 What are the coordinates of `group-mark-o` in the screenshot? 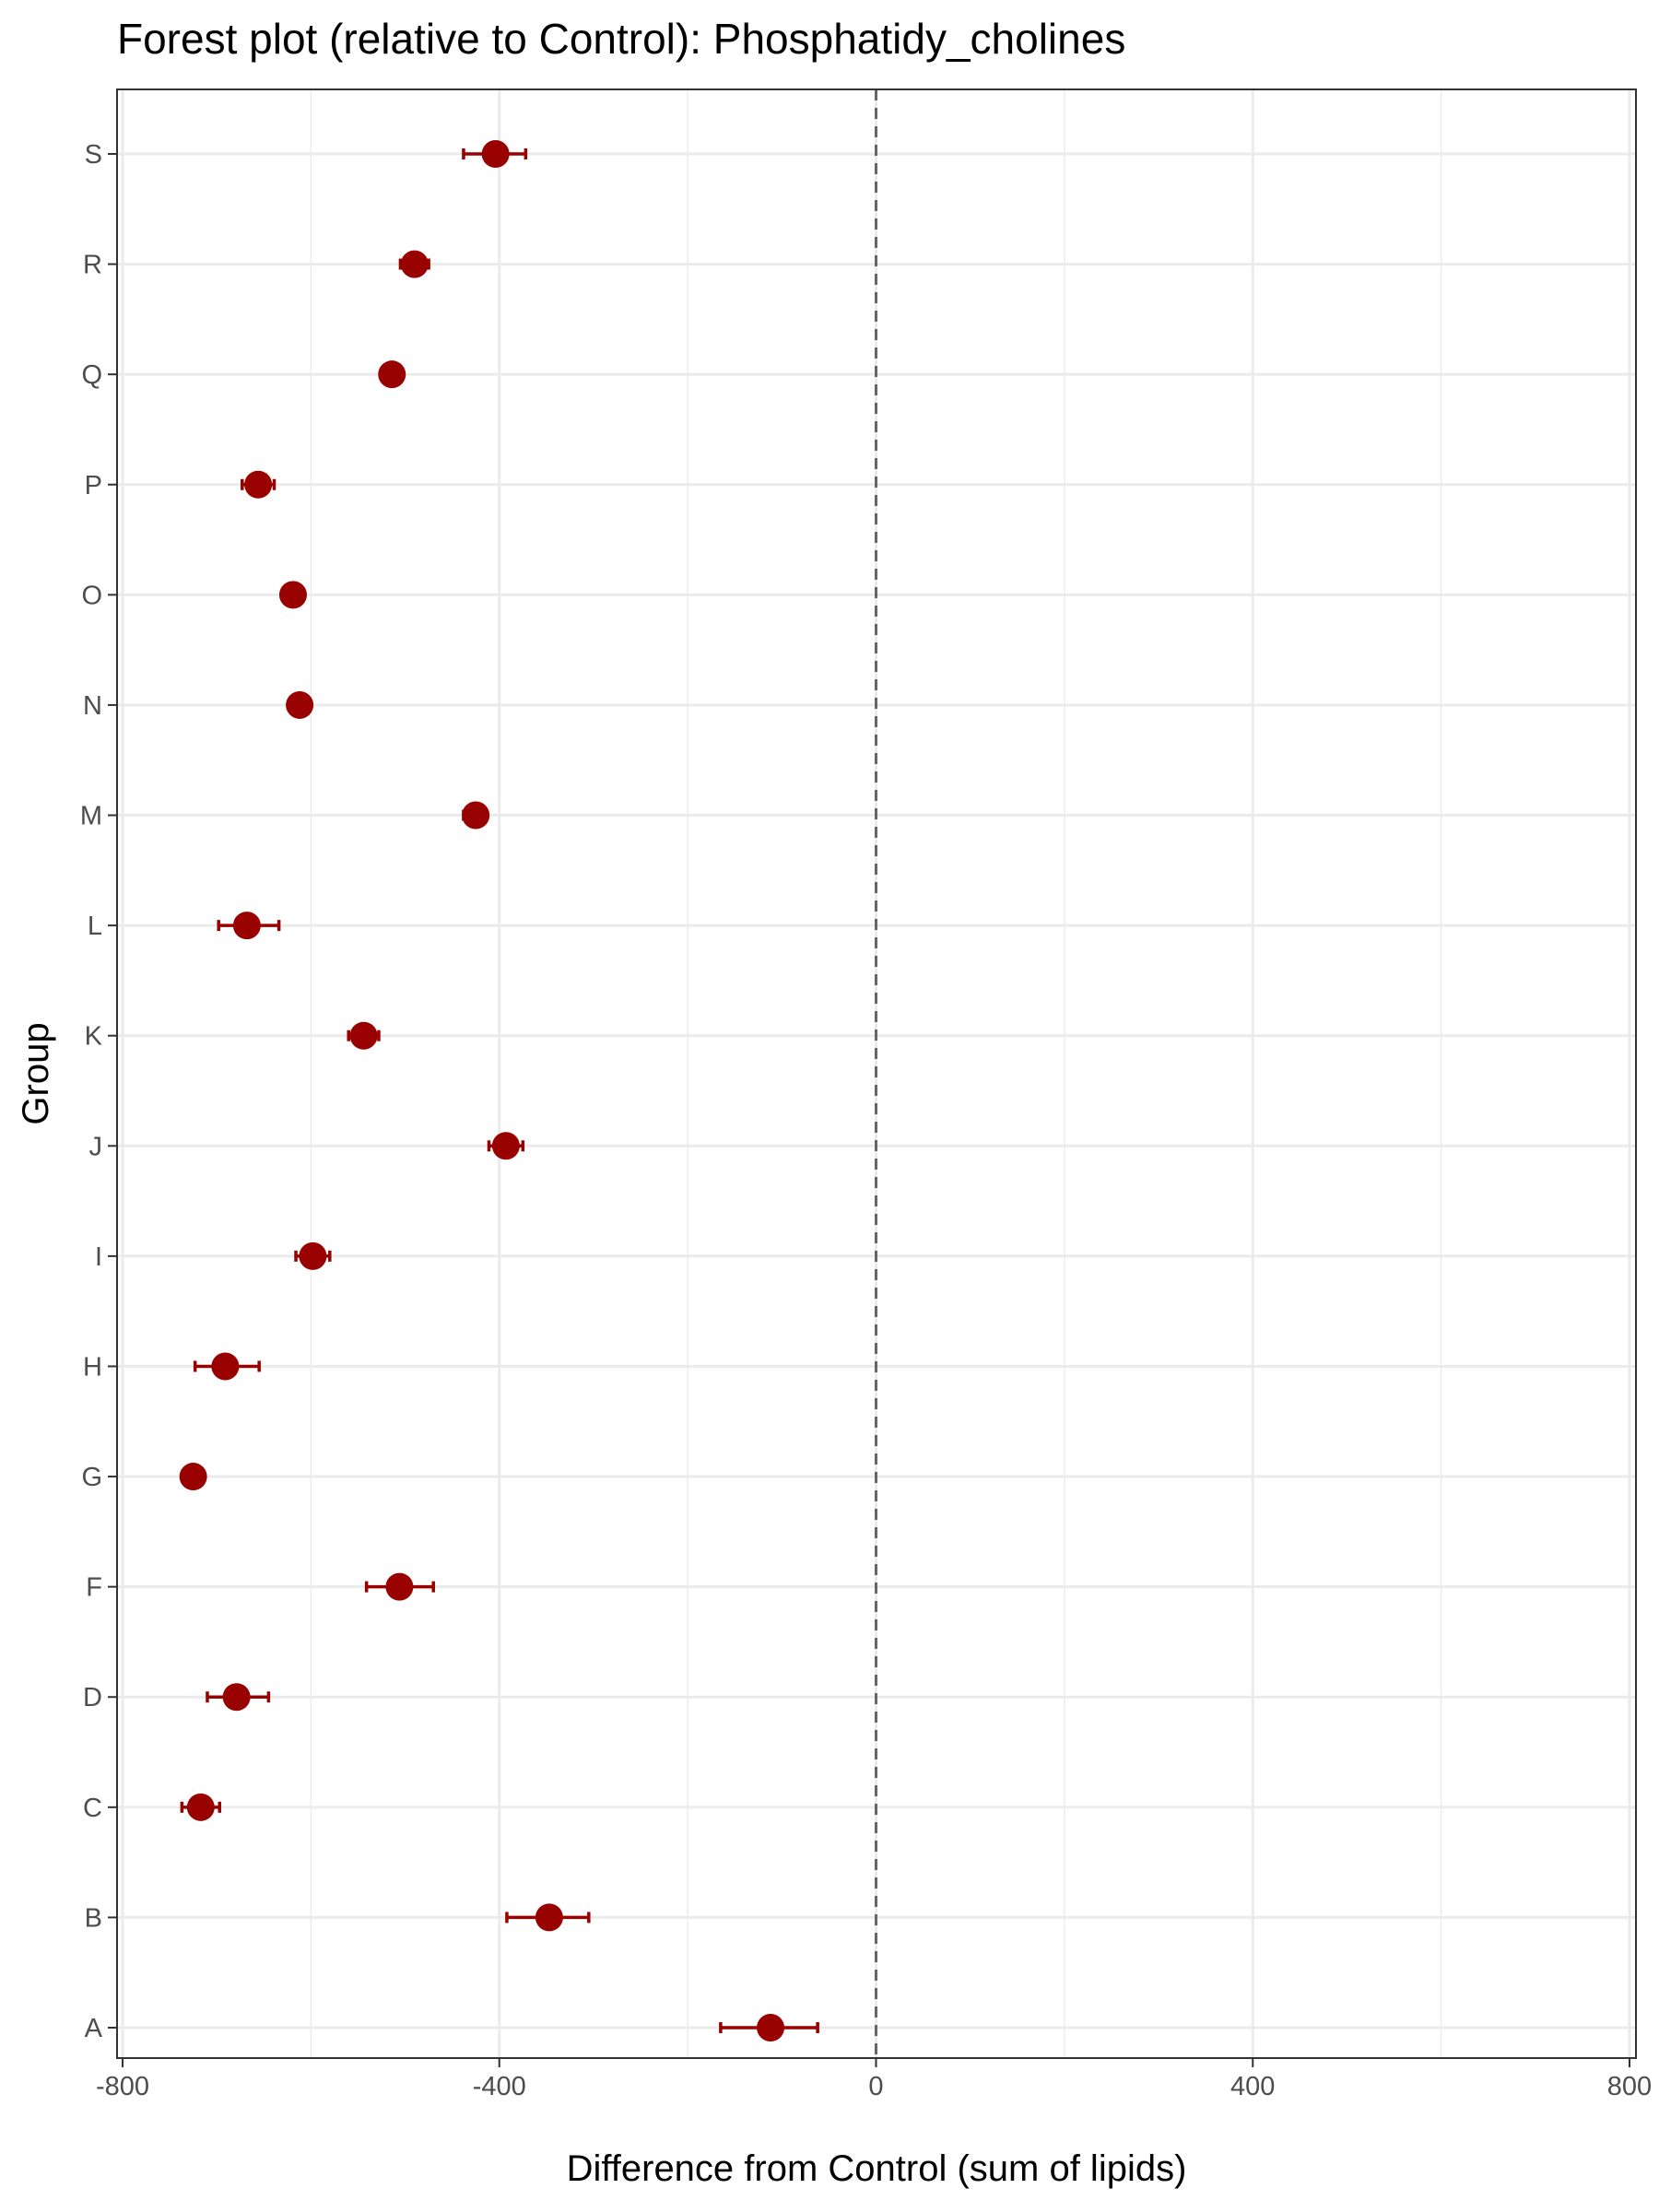 It's located at (292, 595).